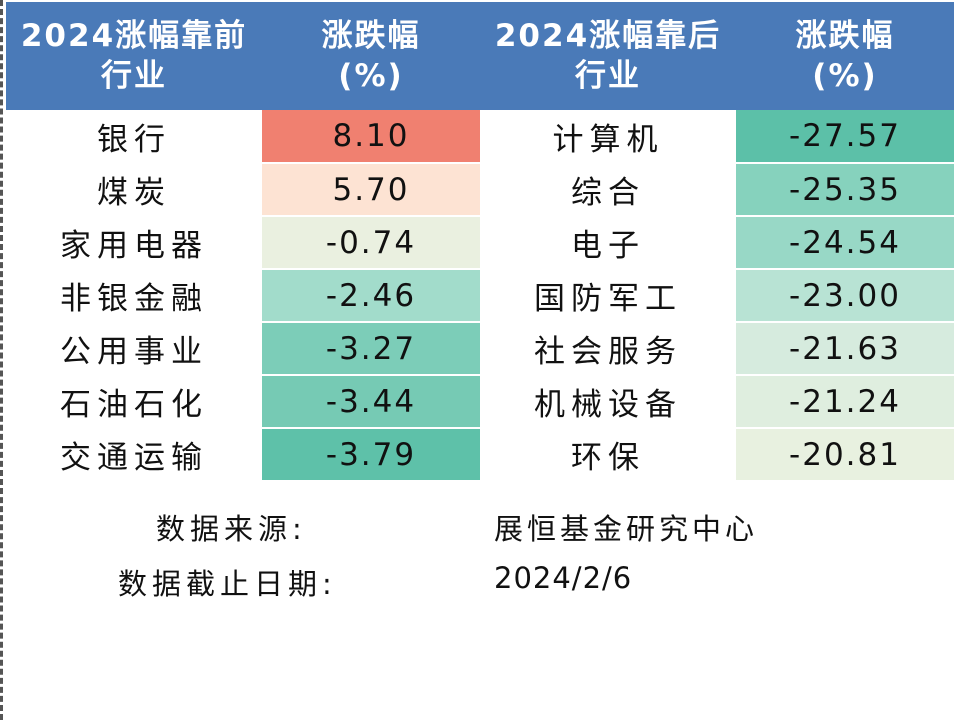 This screenshot has height=720, width=960. Describe the element at coordinates (371, 349) in the screenshot. I see `top-change-cell: -3.27` at that location.